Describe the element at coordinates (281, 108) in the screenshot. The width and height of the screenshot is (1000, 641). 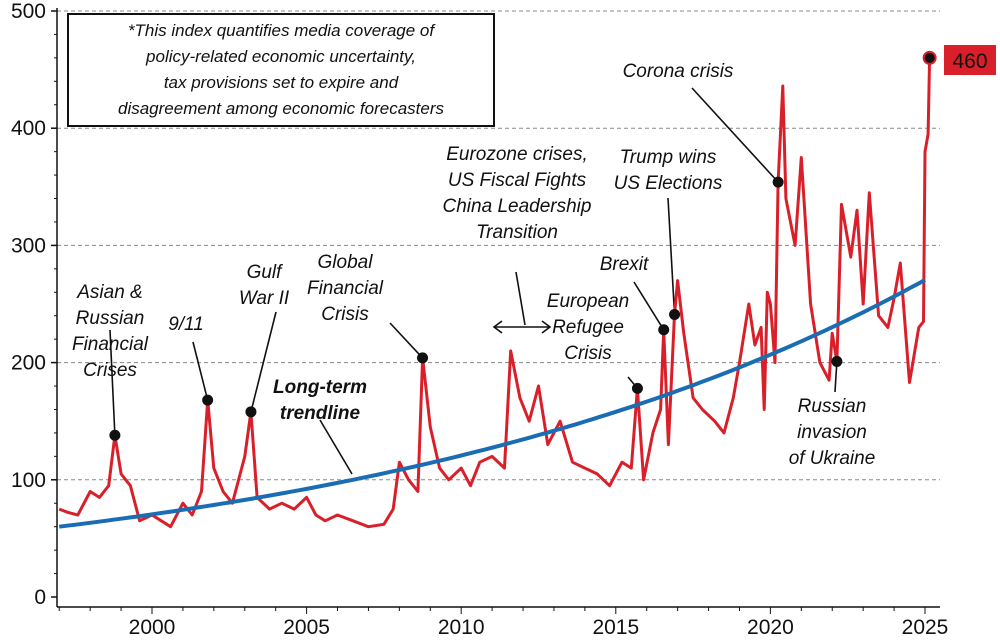
I see `note-line-4: disagreement among economic forecasters` at that location.